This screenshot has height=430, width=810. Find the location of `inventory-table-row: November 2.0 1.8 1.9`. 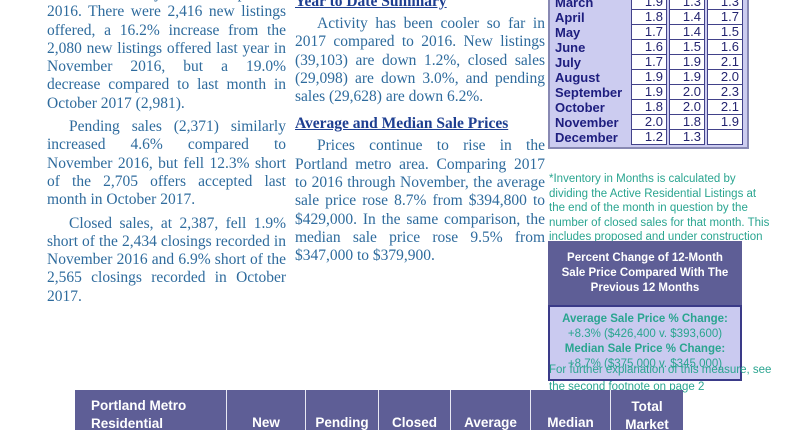

inventory-table-row: November 2.0 1.8 1.9 is located at coordinates (648, 122).